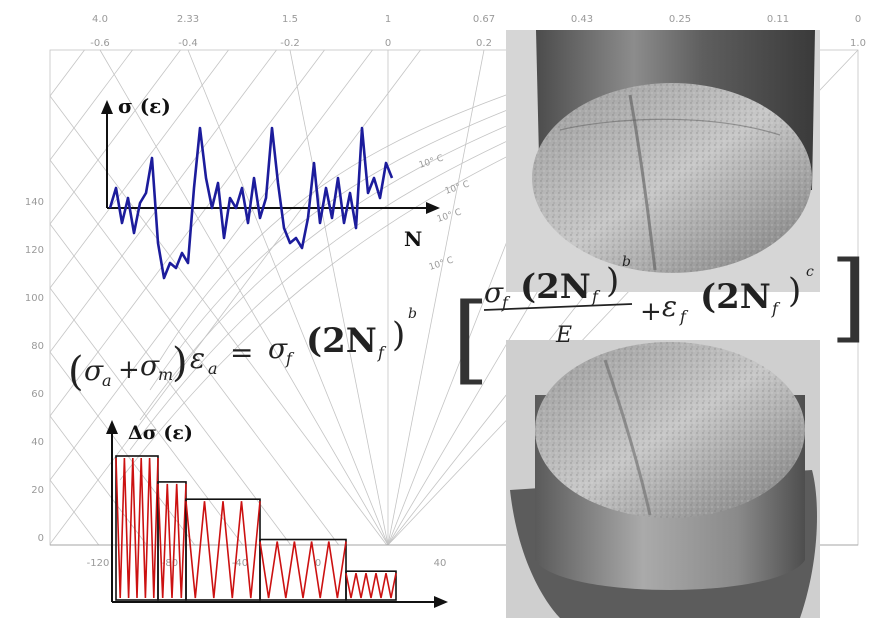 The image size is (882, 618). I want to click on svg-text: m, so click(165, 374).